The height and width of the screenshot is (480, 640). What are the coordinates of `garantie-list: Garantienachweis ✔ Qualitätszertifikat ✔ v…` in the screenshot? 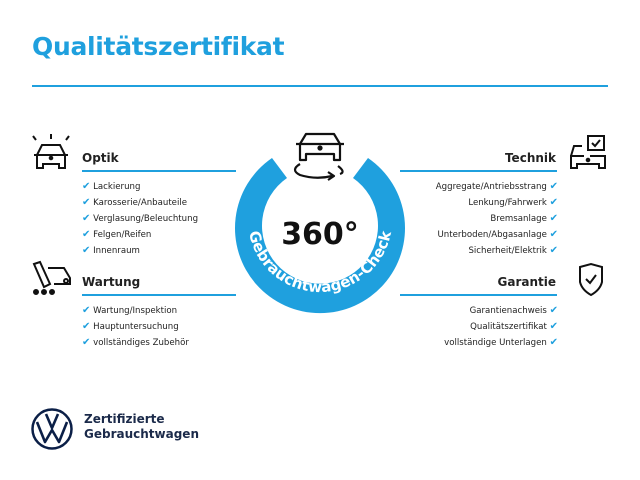 It's located at (501, 327).